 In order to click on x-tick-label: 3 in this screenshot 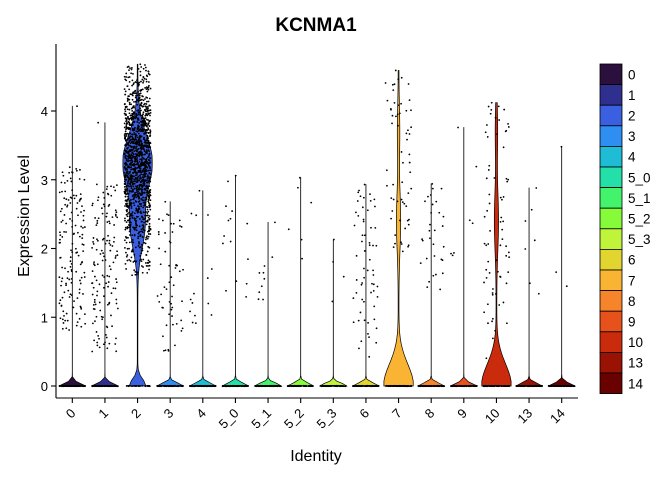, I will do `click(169, 414)`.